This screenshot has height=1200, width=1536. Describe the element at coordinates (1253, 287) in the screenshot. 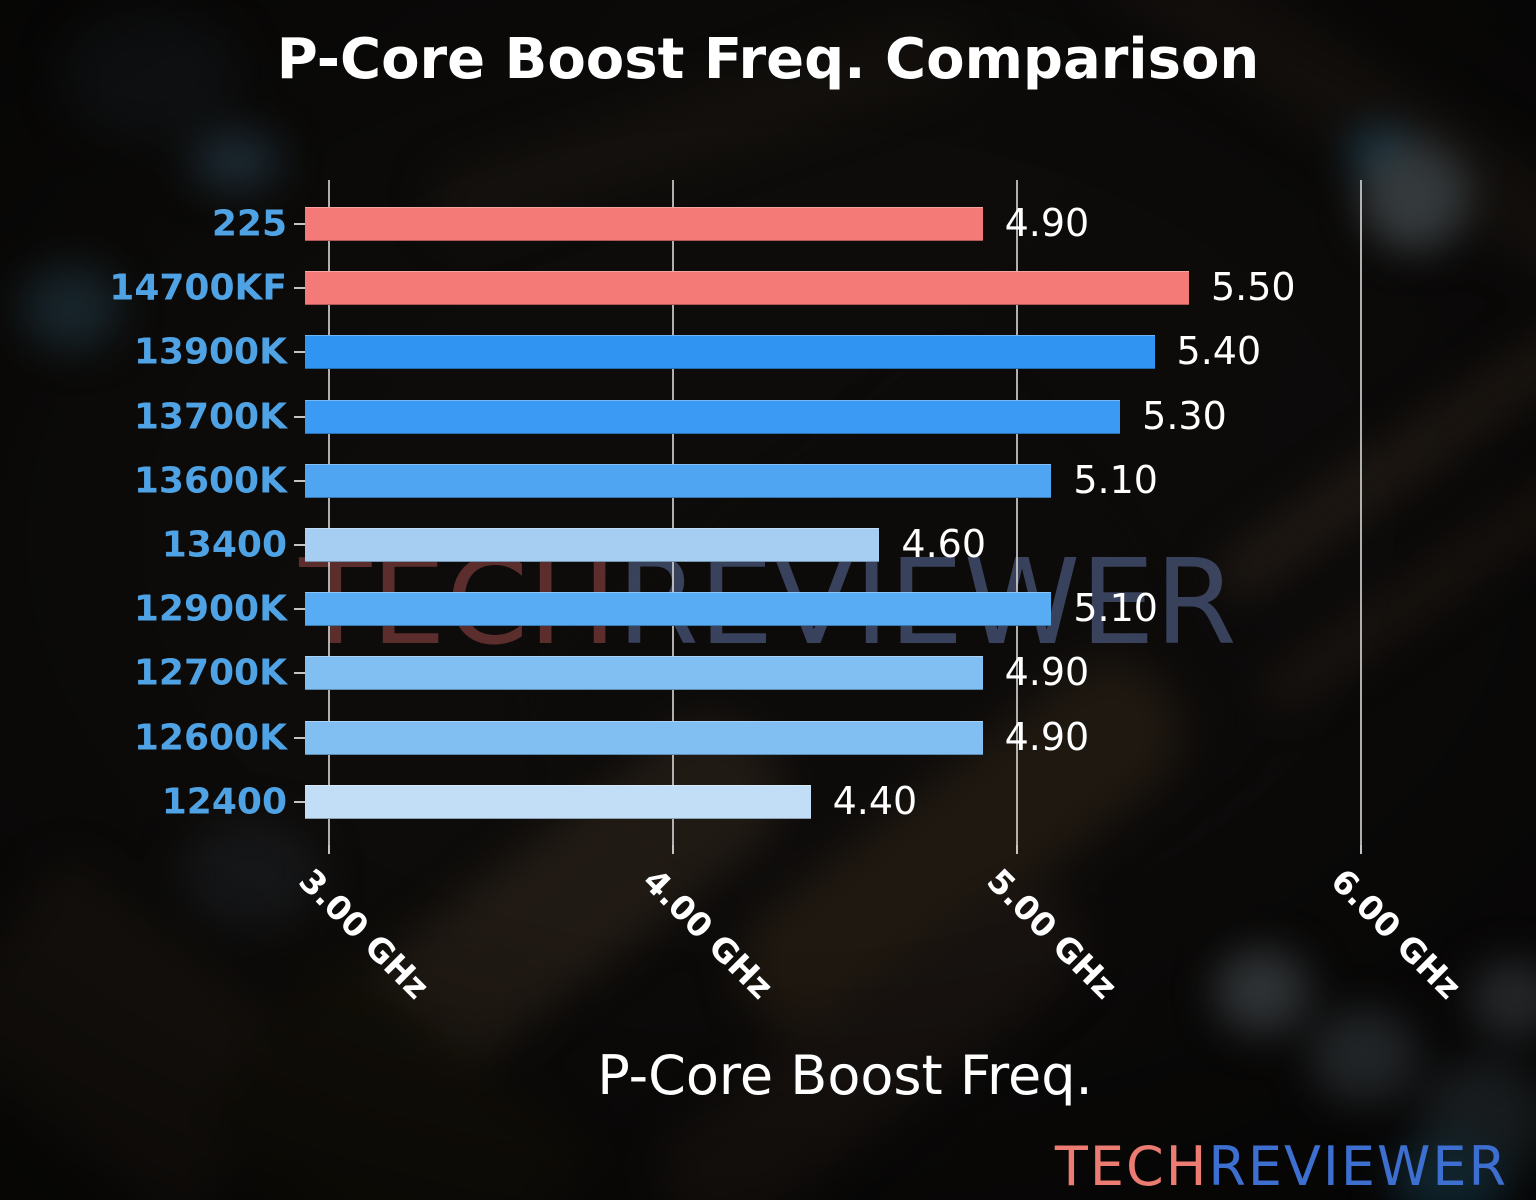

I see `bar-value-label: 5.50` at that location.